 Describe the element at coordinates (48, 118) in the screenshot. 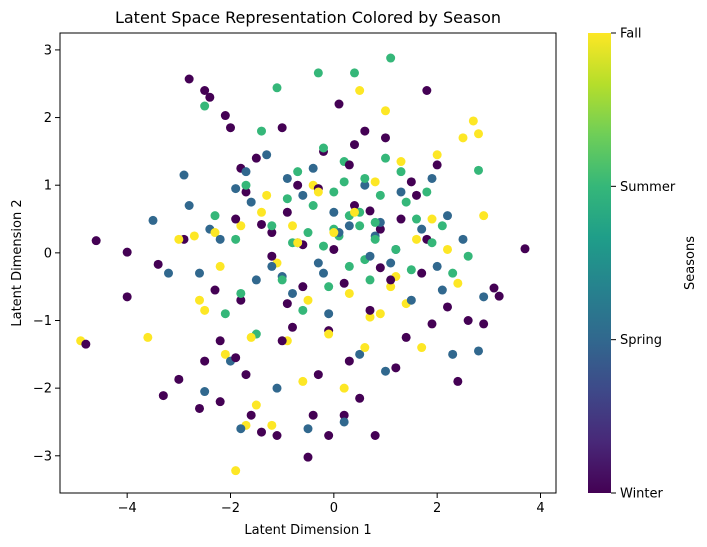

I see `y-tick-label: 2` at that location.